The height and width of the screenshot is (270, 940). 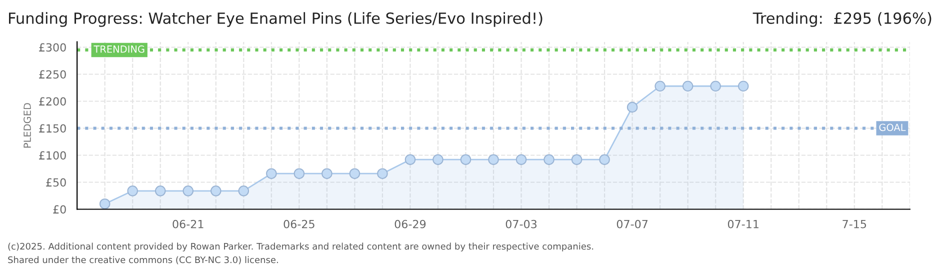 What do you see at coordinates (119, 49) in the screenshot?
I see `ref-line-label: TRENDING` at bounding box center [119, 49].